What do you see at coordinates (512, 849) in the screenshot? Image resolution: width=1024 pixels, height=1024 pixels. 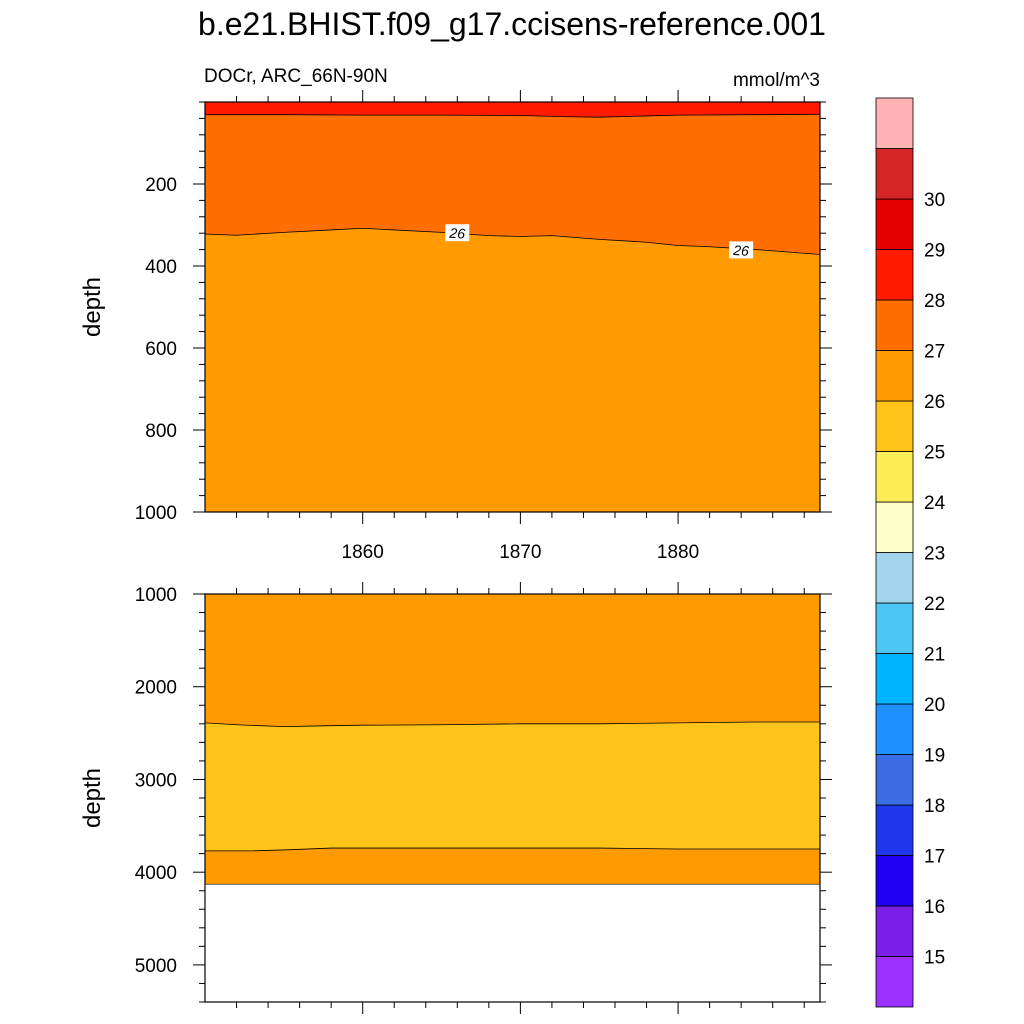 I see `contour-line-25b` at bounding box center [512, 849].